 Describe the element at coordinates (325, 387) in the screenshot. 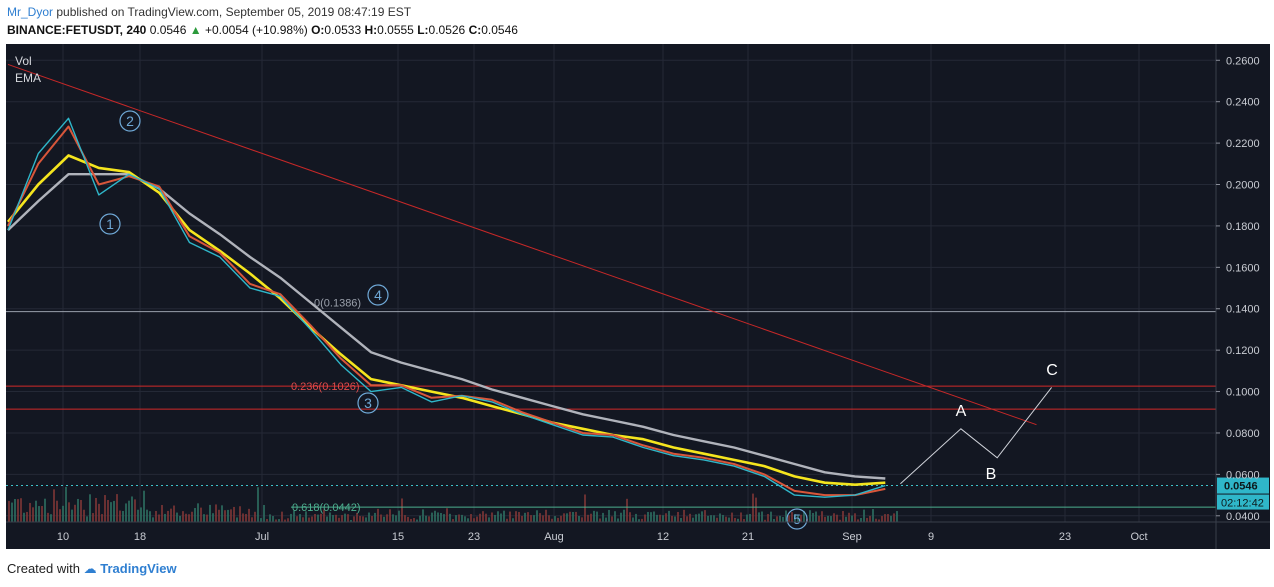

I see `fib-label: 0.236(0.1026)` at that location.